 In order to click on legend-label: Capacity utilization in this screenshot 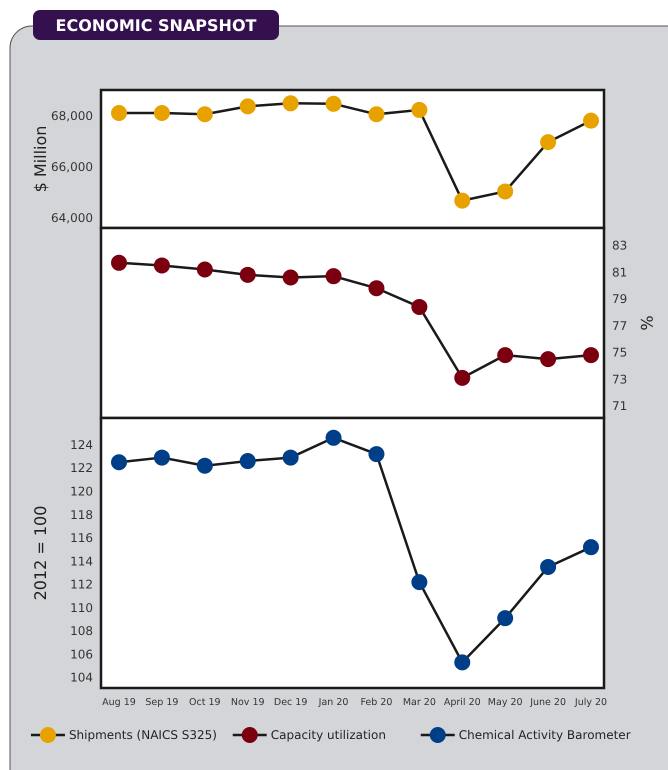, I will do `click(328, 735)`.